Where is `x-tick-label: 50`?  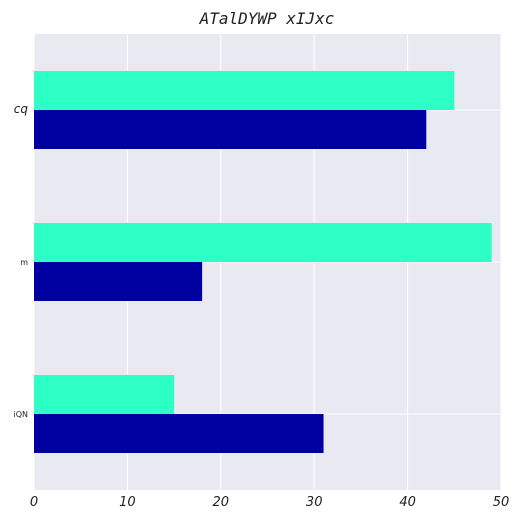 x-tick-label: 50 is located at coordinates (501, 502).